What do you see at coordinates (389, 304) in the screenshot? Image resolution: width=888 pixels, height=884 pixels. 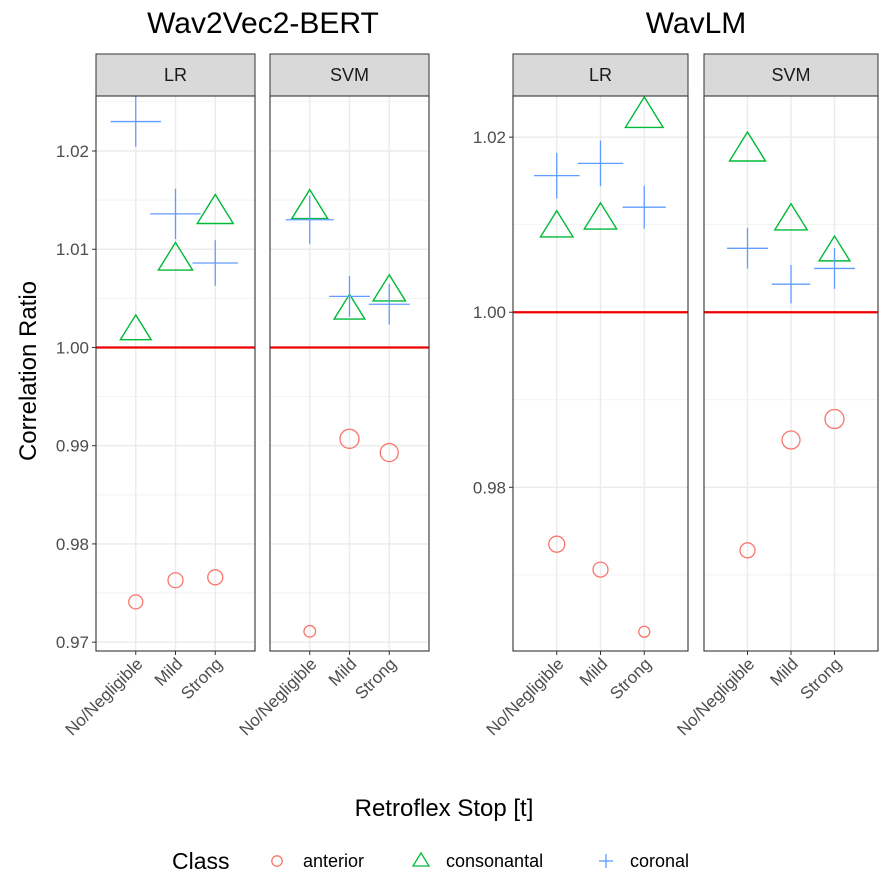 I see `point-wav2vec2-bert-svm-coronal-strong` at bounding box center [389, 304].